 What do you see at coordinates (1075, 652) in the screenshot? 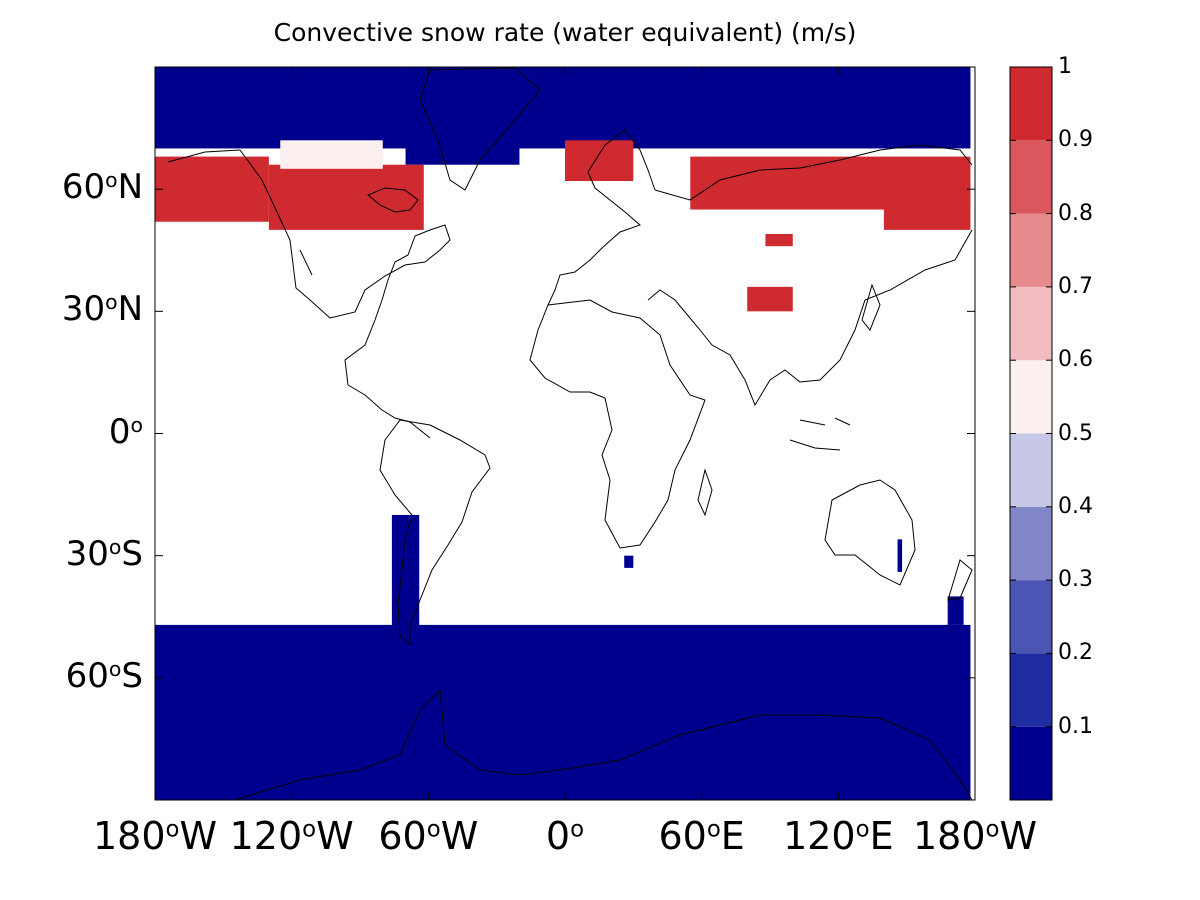
I see `colorbar-tick-label: 0.2` at bounding box center [1075, 652].